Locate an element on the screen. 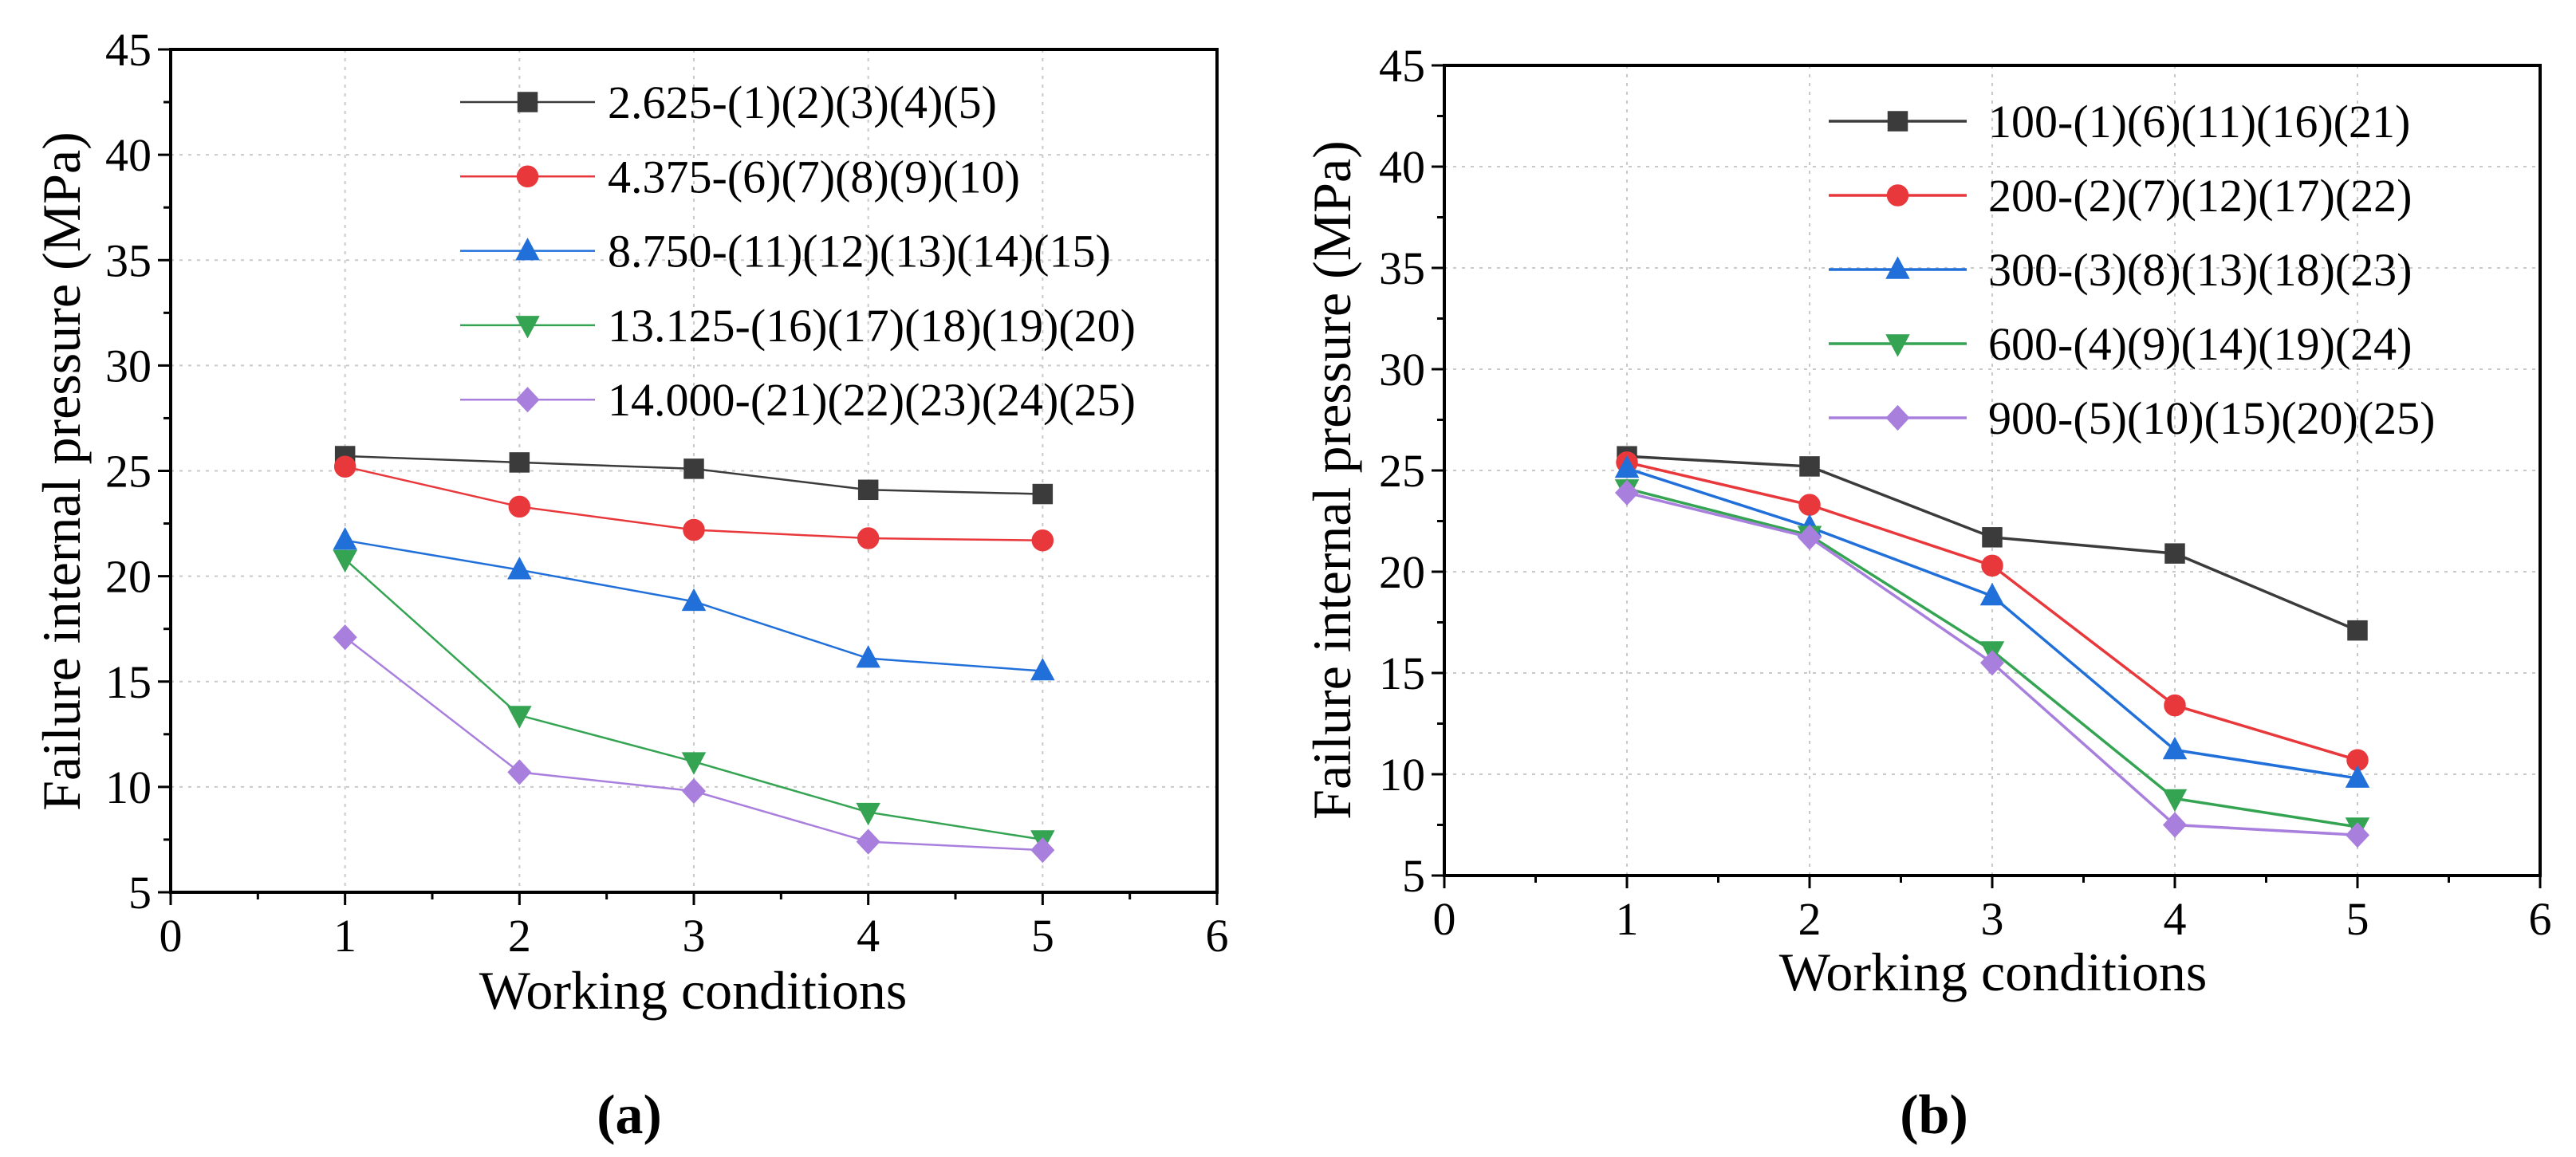  chart-b-x-tick-label-1: 1 is located at coordinates (1627, 919).